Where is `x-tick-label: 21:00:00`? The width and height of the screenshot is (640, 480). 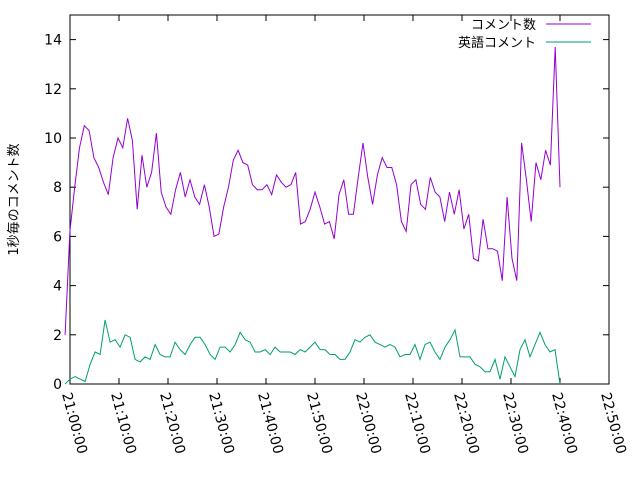
x-tick-label: 21:00:00 is located at coordinates (74, 423).